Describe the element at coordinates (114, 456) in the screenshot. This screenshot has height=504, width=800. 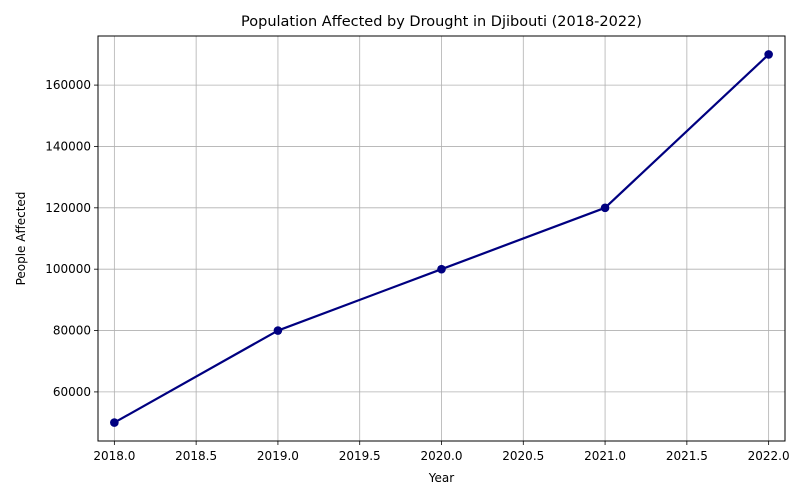
I see `x-tick-label: 2018.0` at that location.